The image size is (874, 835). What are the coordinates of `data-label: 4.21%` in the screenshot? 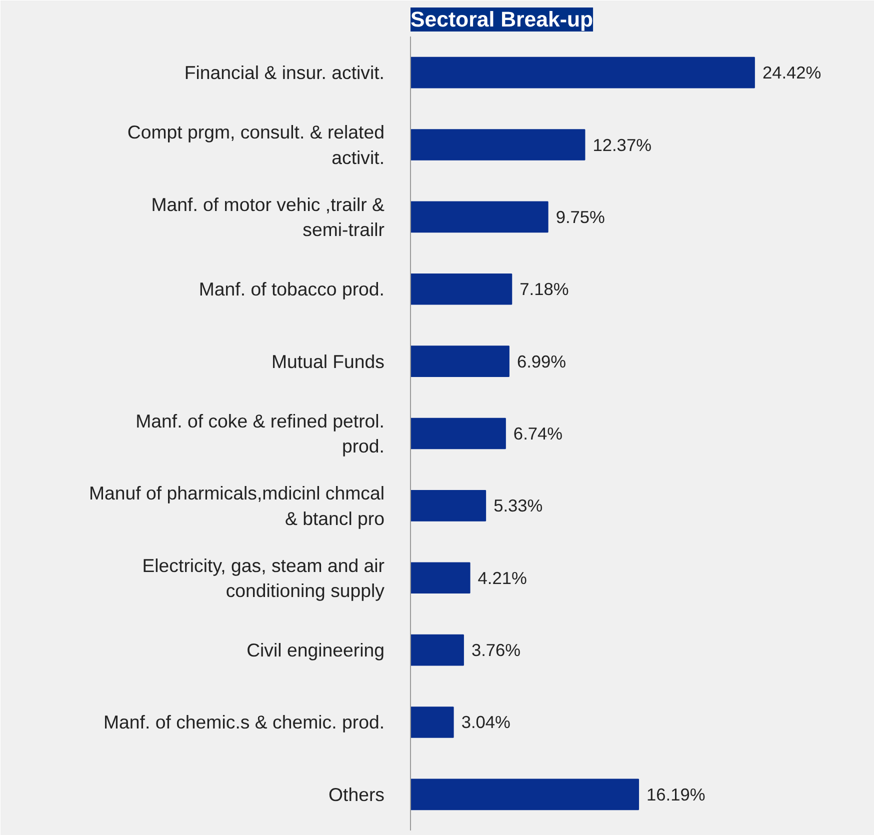 It's located at (502, 578).